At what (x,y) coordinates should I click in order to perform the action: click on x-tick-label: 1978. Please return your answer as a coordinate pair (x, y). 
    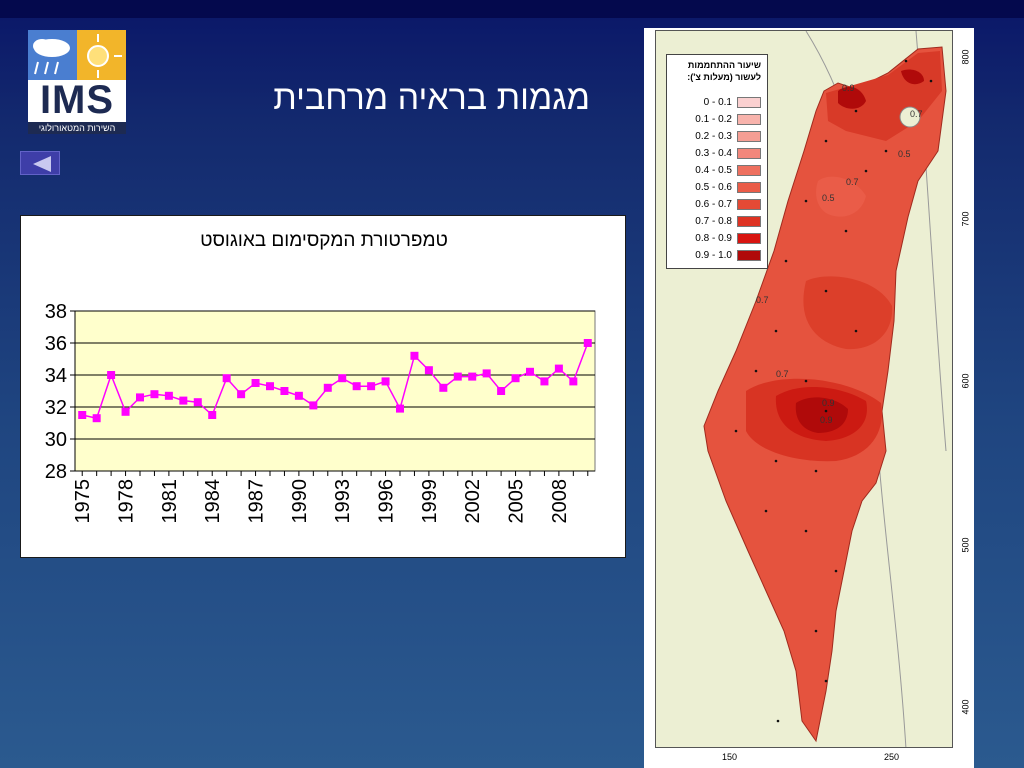
    Looking at the image, I should click on (127, 501).